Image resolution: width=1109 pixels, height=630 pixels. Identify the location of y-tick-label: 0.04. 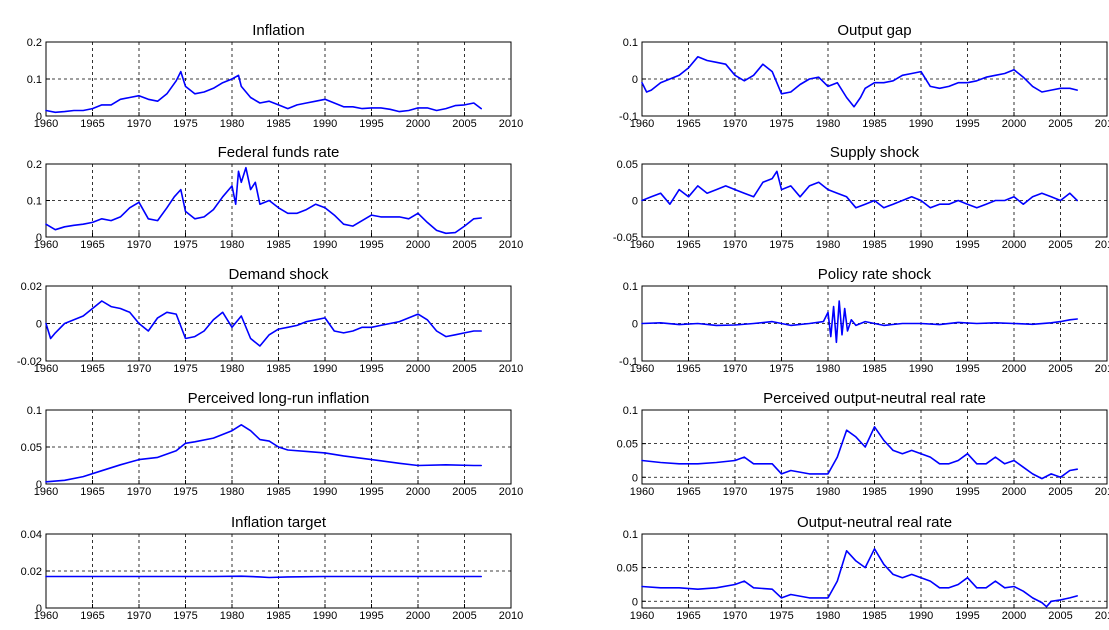
(31, 535).